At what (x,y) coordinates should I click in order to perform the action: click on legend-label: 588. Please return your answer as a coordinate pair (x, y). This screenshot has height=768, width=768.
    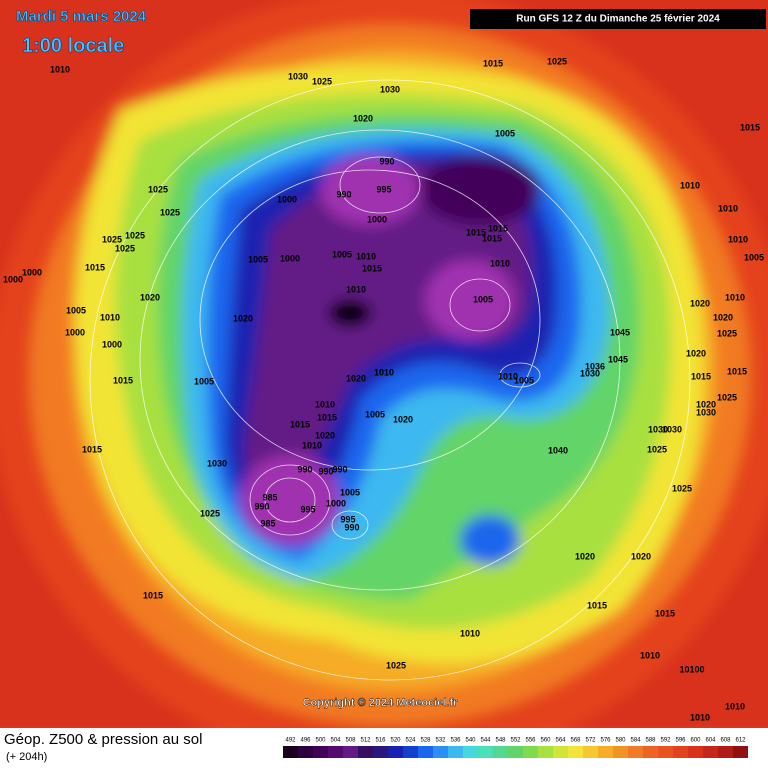
    Looking at the image, I should click on (650, 741).